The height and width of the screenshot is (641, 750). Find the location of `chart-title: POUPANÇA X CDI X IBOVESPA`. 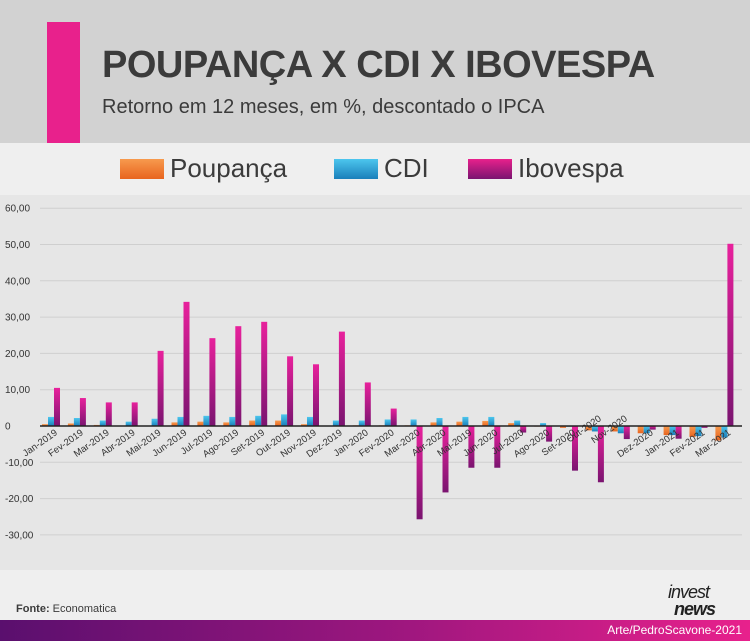

chart-title: POUPANÇA X CDI X IBOVESPA is located at coordinates (378, 65).